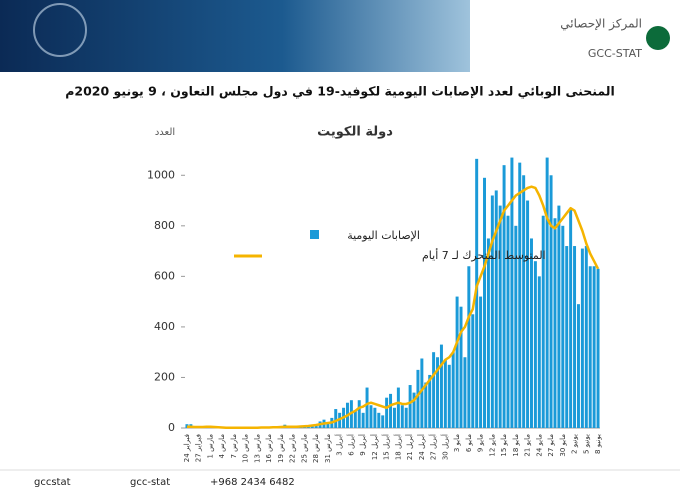 This screenshot has width=680, height=501. Describe the element at coordinates (199, 448) in the screenshot. I see `x-tick-label: 27 فبراير` at that location.